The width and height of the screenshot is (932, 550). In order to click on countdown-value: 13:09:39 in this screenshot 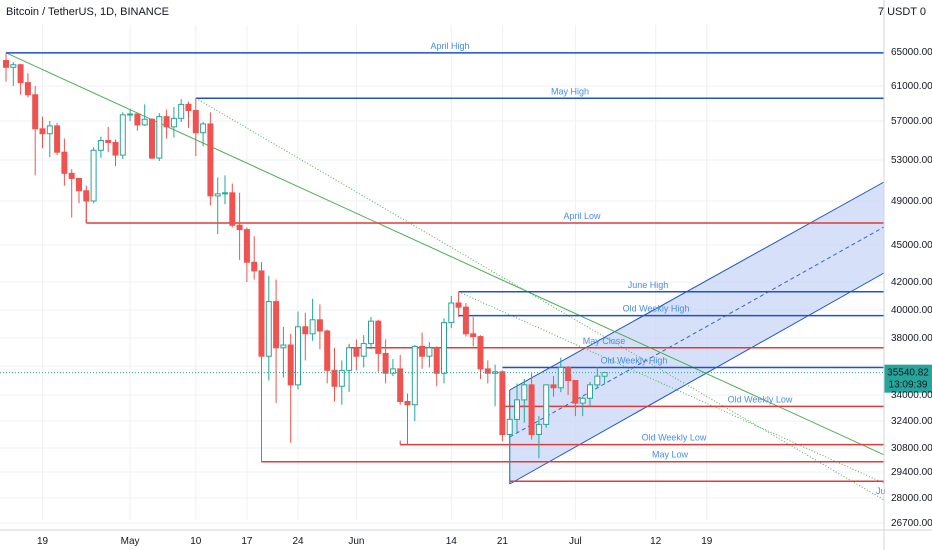, I will do `click(908, 385)`.